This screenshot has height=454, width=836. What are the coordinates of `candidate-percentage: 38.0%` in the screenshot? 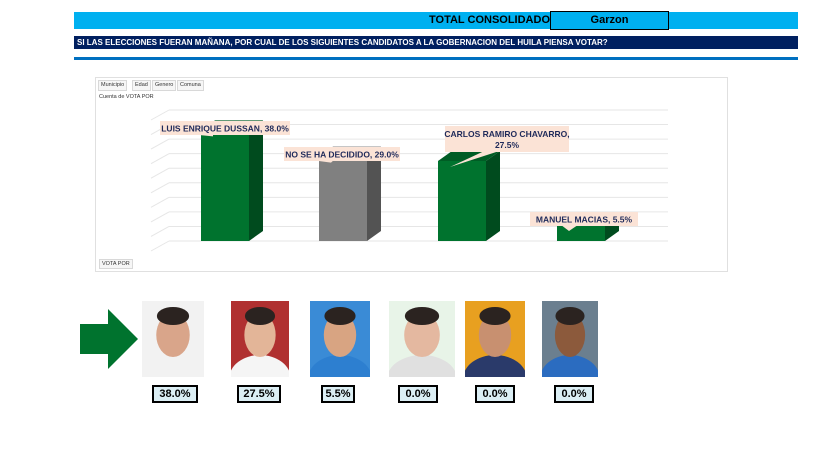 It's located at (175, 394).